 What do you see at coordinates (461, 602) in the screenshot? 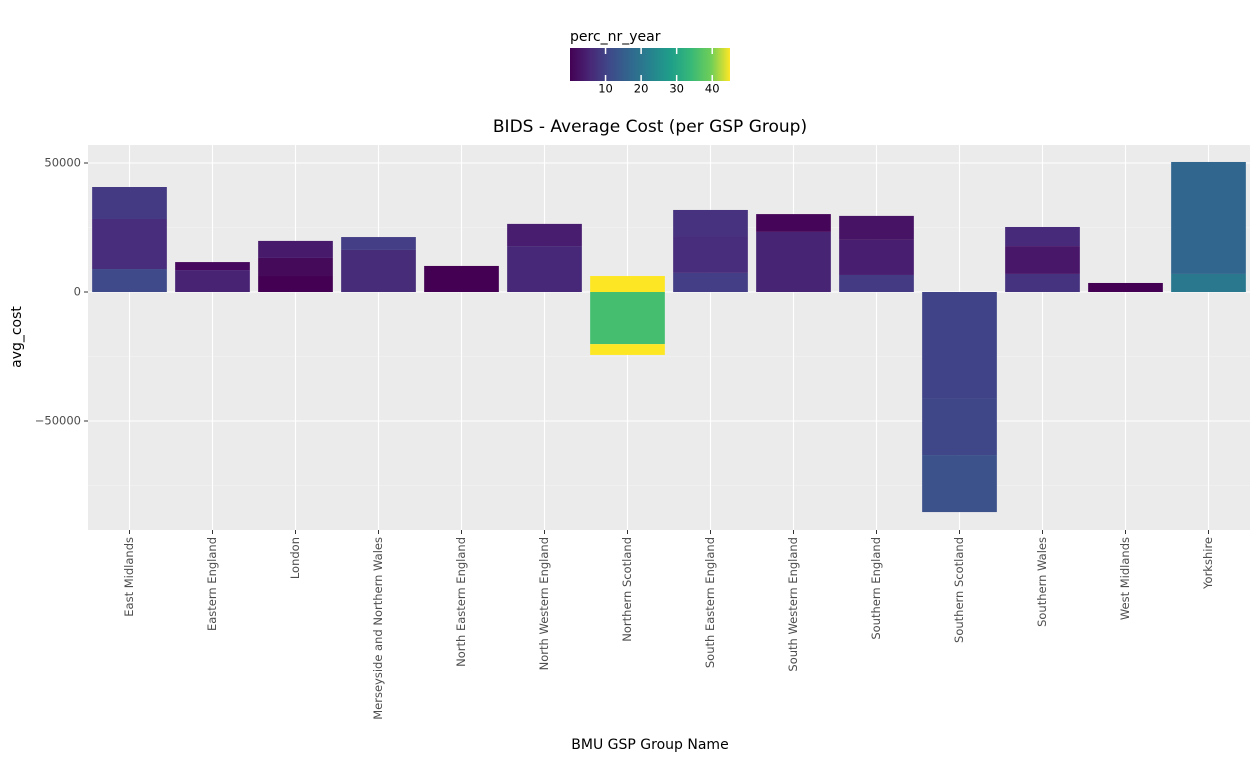
I see `x-tick-label: North Eastern England` at bounding box center [461, 602].